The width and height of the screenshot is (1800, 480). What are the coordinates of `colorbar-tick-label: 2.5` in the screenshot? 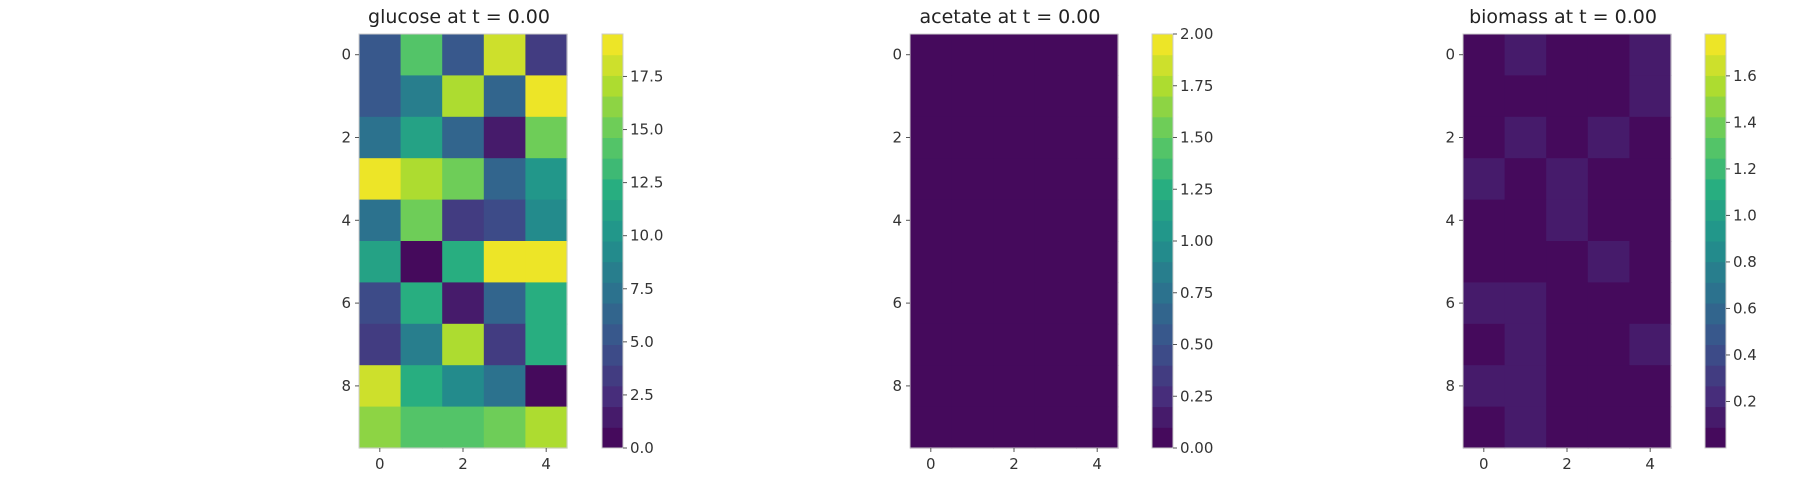 It's located at (642, 395).